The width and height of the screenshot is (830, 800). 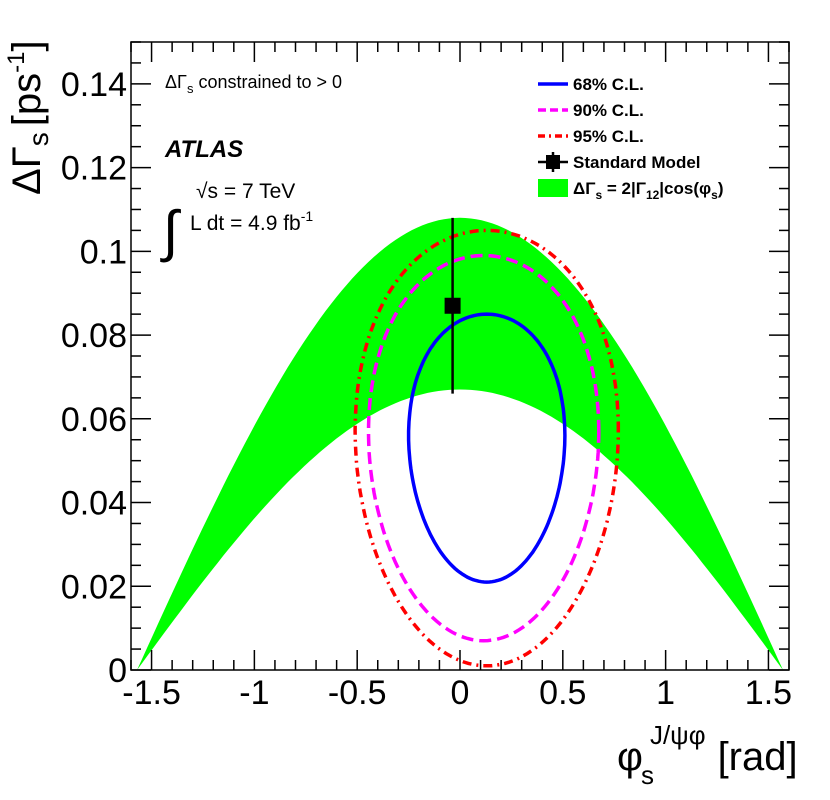 What do you see at coordinates (94, 336) in the screenshot?
I see `y-tick-label: 0.08` at bounding box center [94, 336].